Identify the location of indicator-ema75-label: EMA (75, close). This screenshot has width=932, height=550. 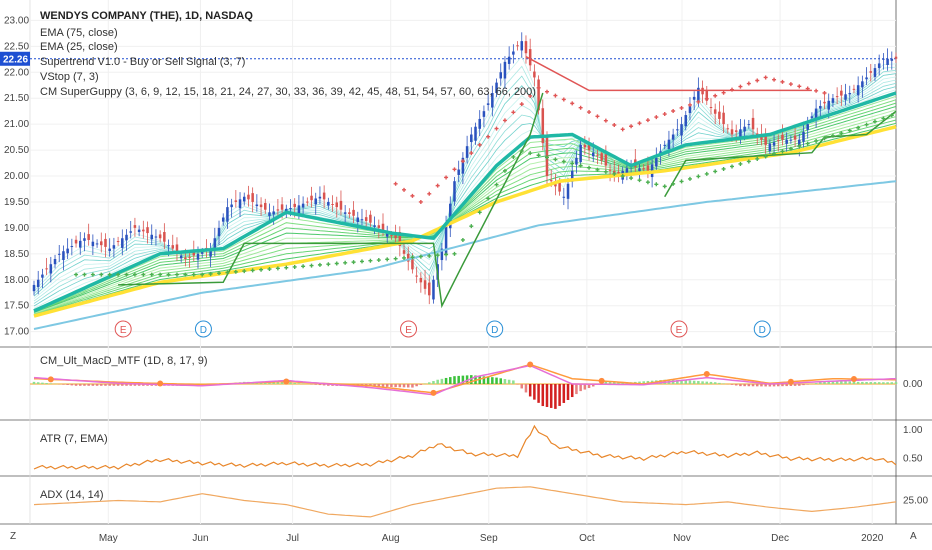
(79, 33).